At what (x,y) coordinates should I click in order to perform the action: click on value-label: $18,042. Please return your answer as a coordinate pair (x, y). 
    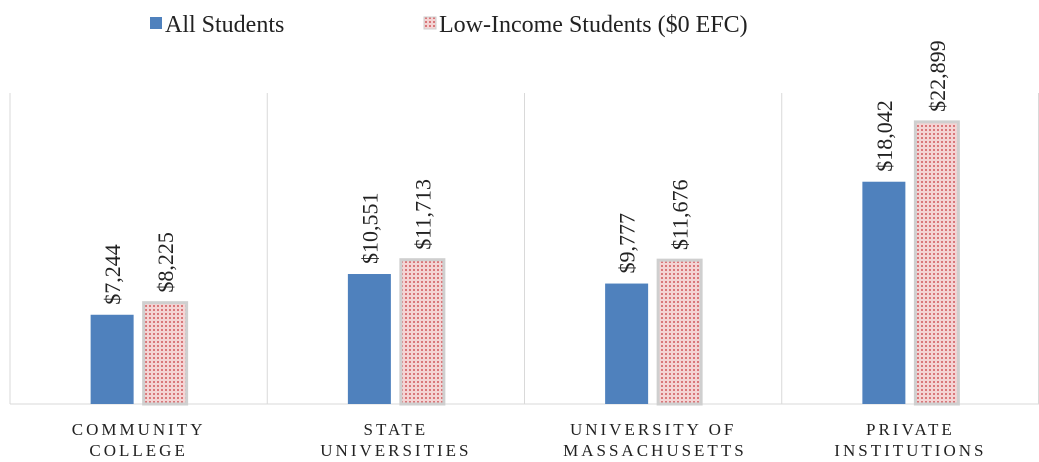
    Looking at the image, I should click on (884, 136).